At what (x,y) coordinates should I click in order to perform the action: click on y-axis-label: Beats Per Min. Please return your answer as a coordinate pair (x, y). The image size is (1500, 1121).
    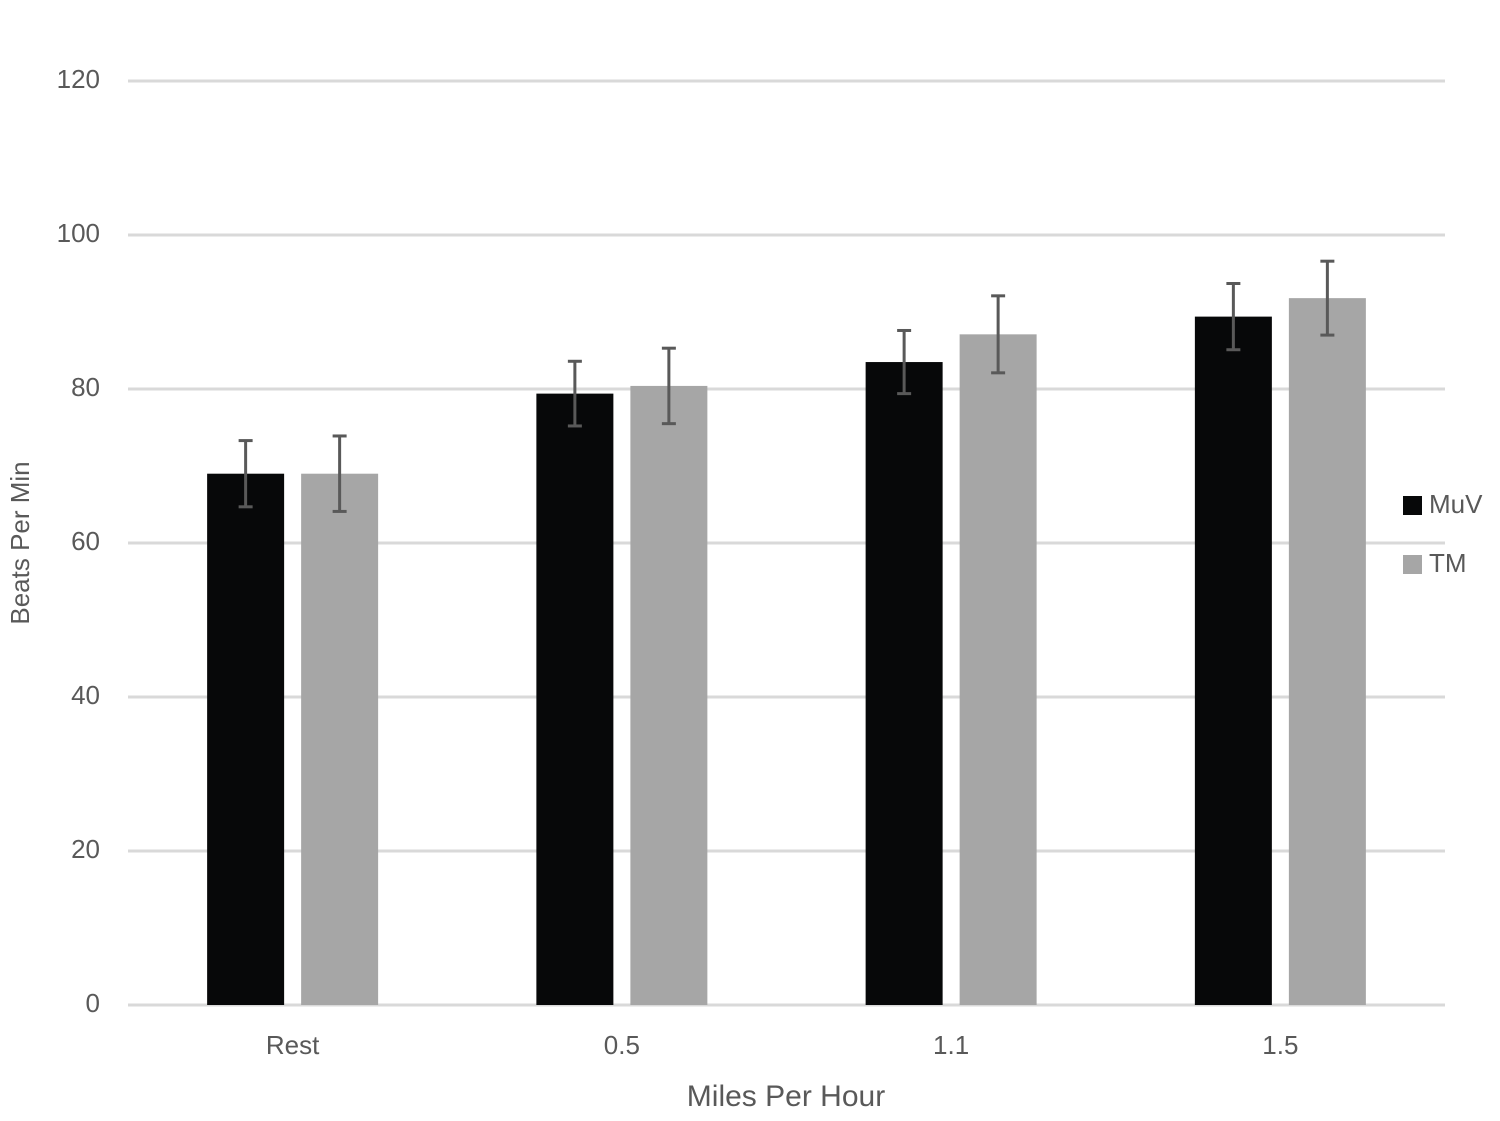
    Looking at the image, I should click on (20, 542).